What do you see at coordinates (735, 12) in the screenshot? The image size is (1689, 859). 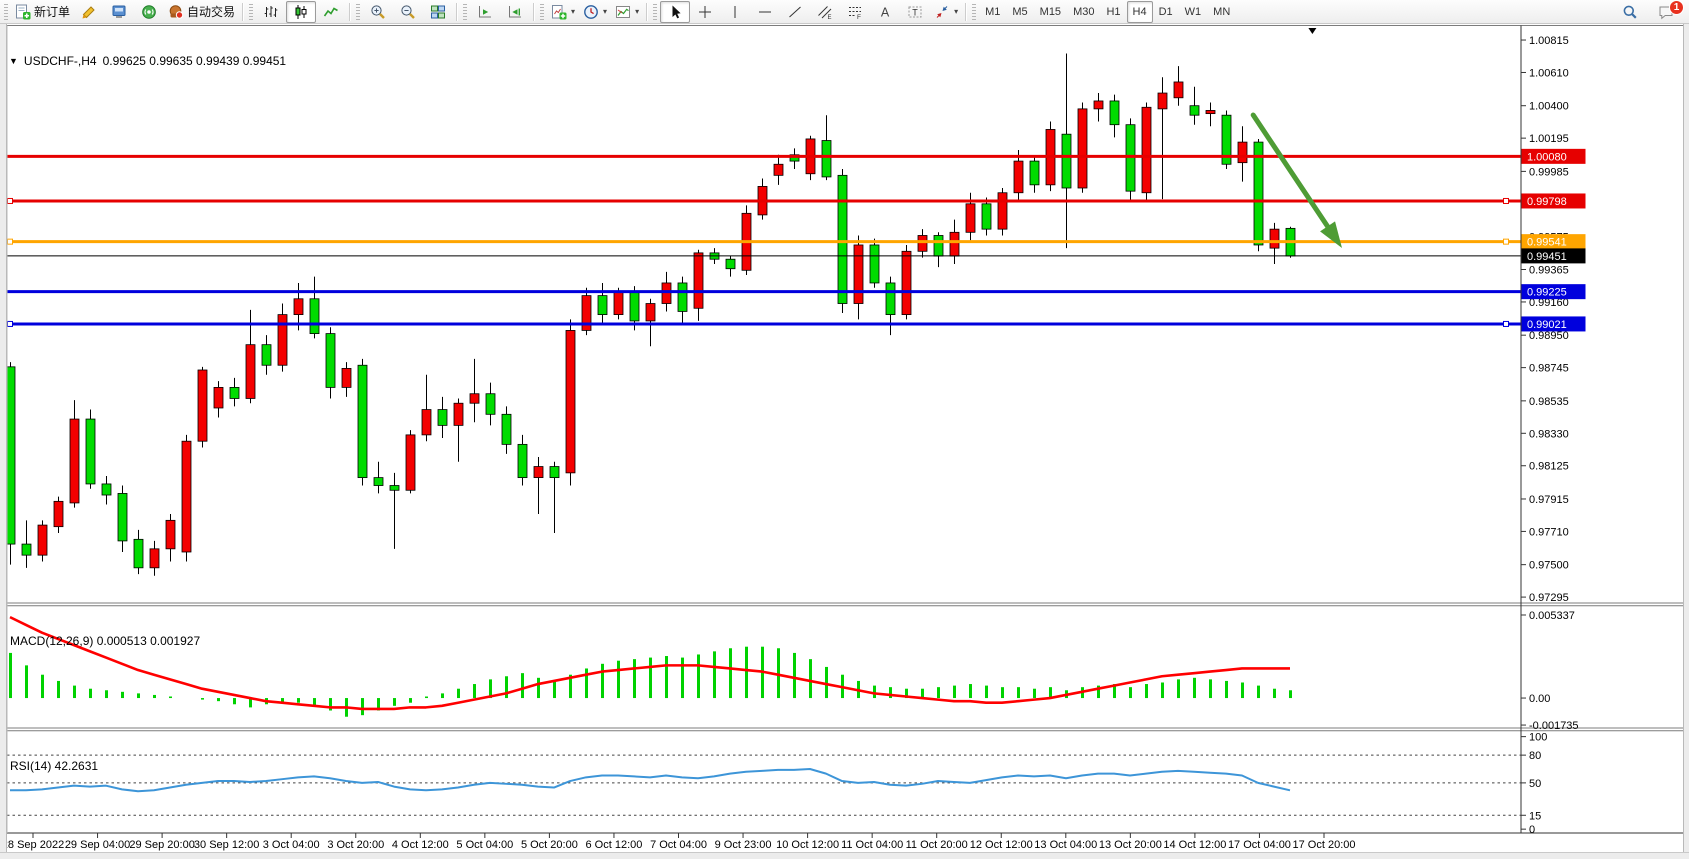 I see `vertical-line-button` at bounding box center [735, 12].